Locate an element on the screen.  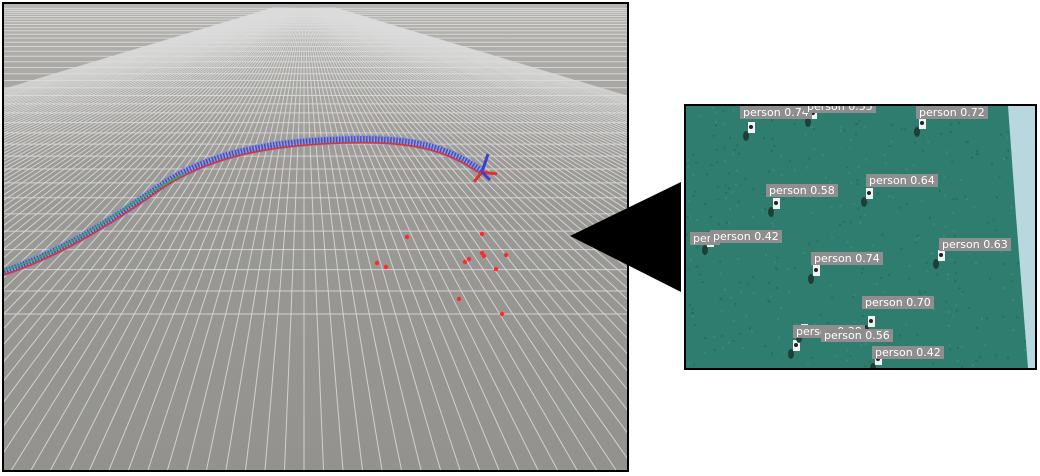
detection-label: person 0.72 is located at coordinates (952, 112).